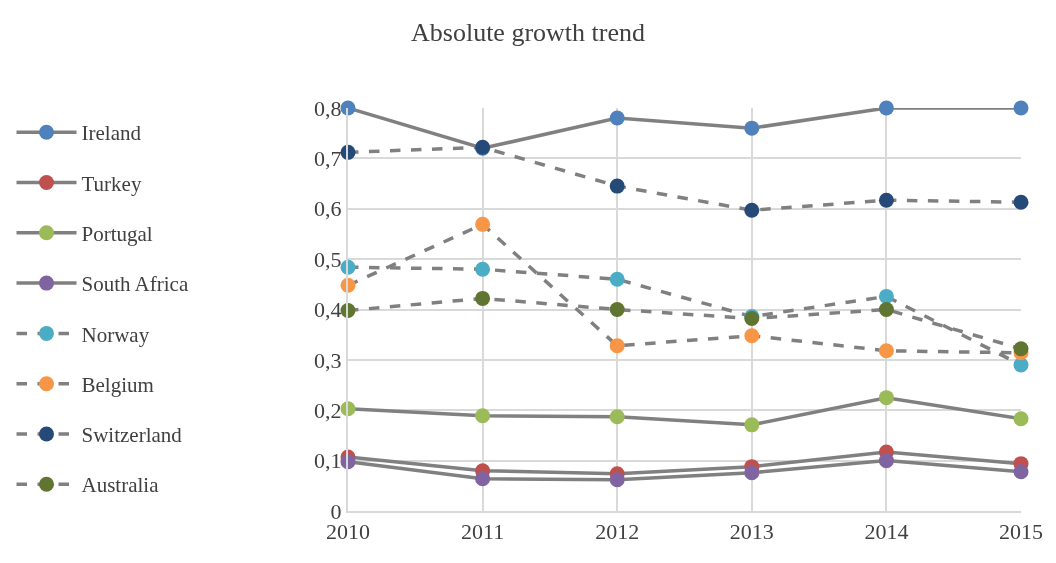 The width and height of the screenshot is (1056, 563). What do you see at coordinates (328, 360) in the screenshot?
I see `y-tick-label: 0,3` at bounding box center [328, 360].